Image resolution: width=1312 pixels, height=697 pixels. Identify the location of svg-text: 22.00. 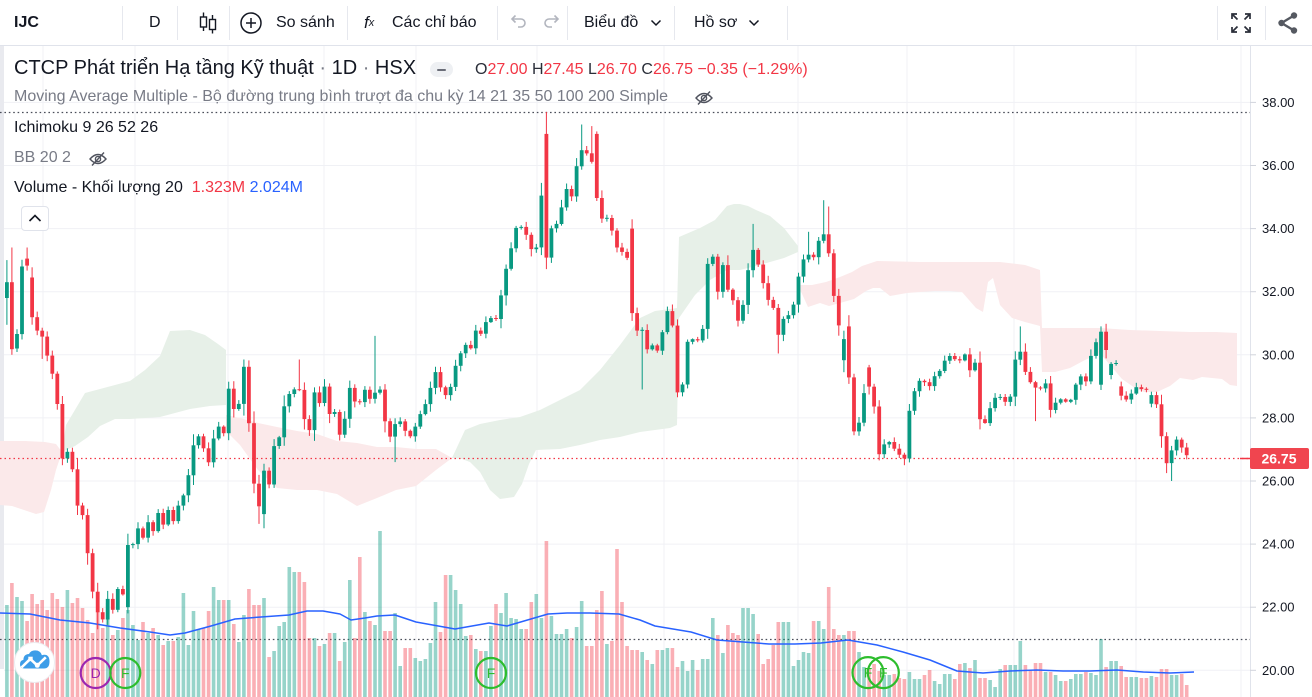
(1278, 607).